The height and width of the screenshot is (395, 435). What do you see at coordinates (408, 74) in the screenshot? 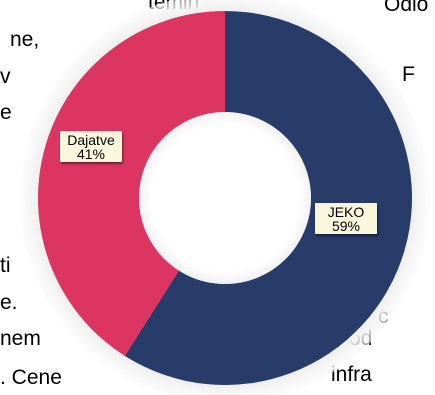
I see `body-text-fragment: F` at bounding box center [408, 74].